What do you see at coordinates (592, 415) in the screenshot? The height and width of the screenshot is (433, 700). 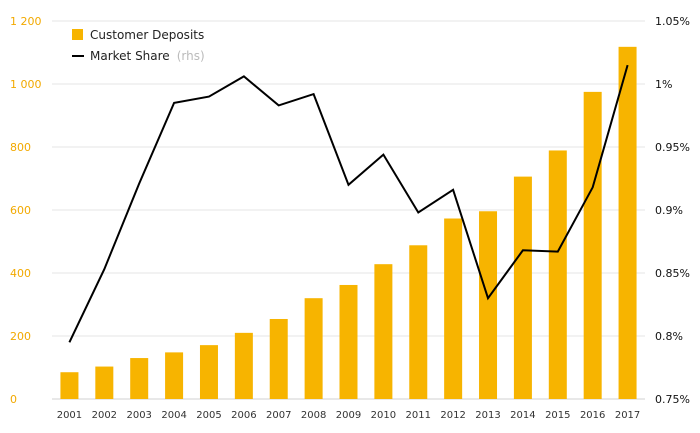 I see `x-tick-label: 2016` at bounding box center [592, 415].